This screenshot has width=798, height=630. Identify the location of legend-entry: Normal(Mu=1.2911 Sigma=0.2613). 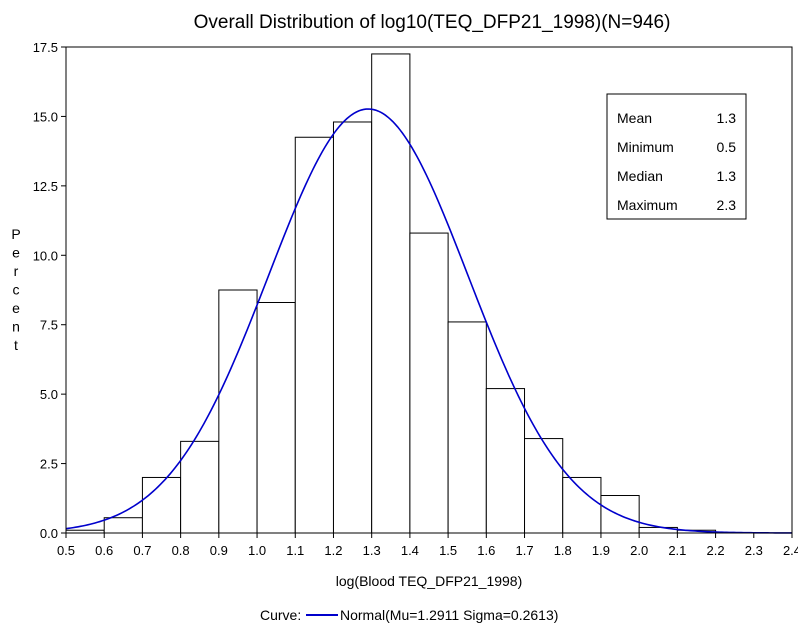
(449, 615).